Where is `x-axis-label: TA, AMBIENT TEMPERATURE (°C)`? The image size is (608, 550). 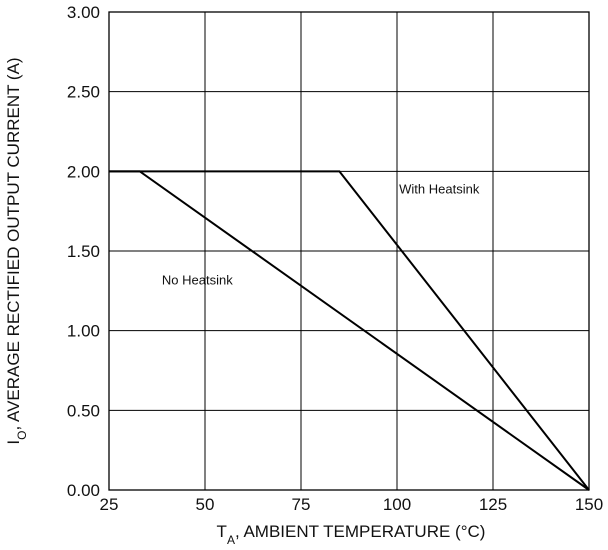
x-axis-label: TA, AMBIENT TEMPERATURE (°C) is located at coordinates (351, 534).